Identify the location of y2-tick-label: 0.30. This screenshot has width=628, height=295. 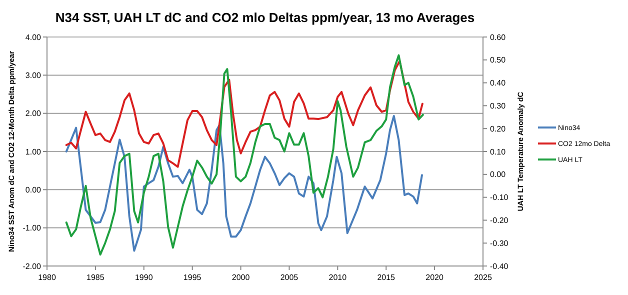
(498, 106).